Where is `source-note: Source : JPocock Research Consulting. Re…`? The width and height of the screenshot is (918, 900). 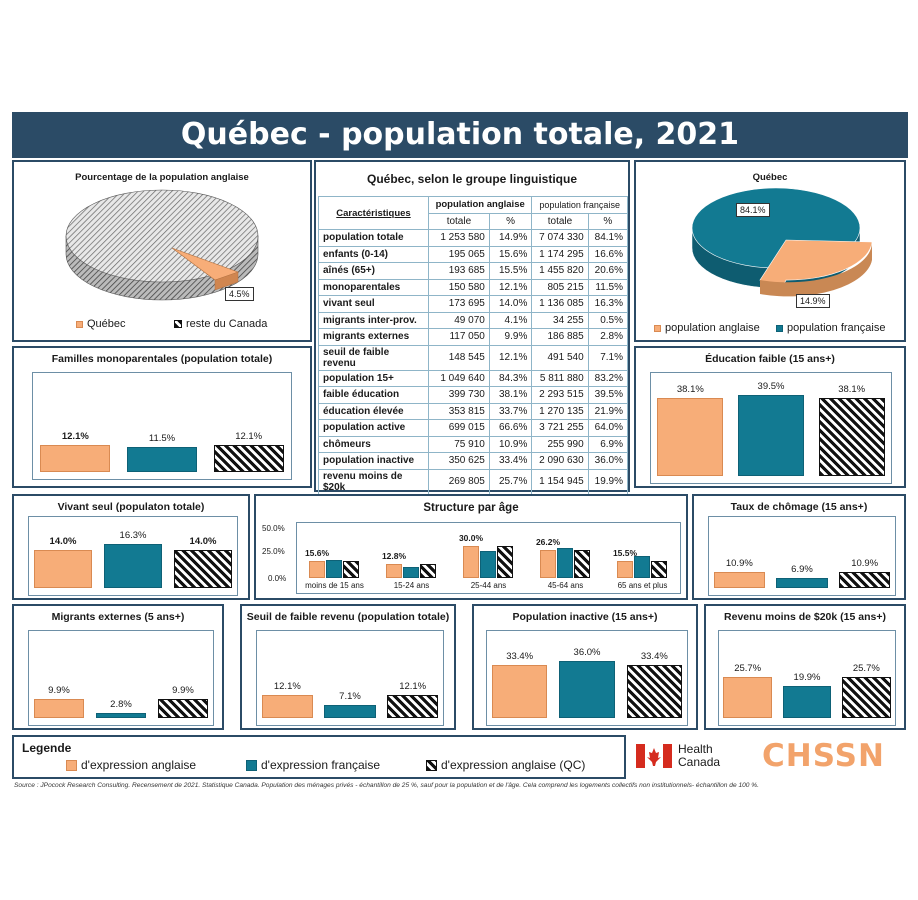 source-note: Source : JPocock Research Consulting. Re… is located at coordinates (386, 785).